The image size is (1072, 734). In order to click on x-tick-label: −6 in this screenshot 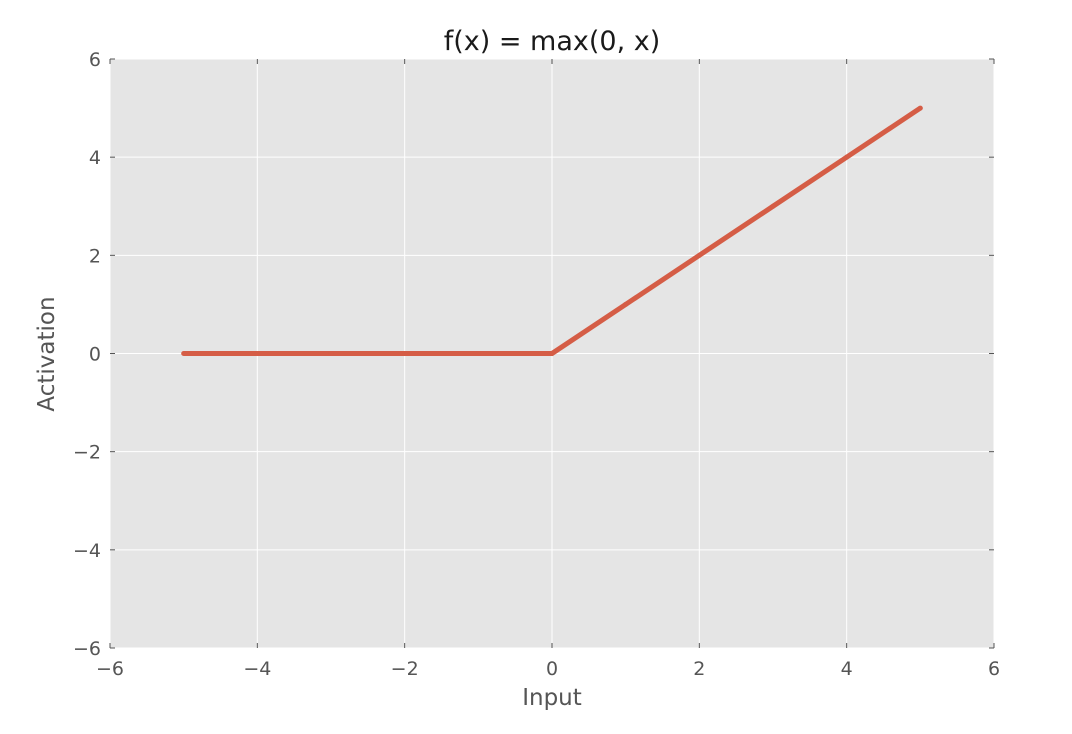, I will do `click(110, 669)`.